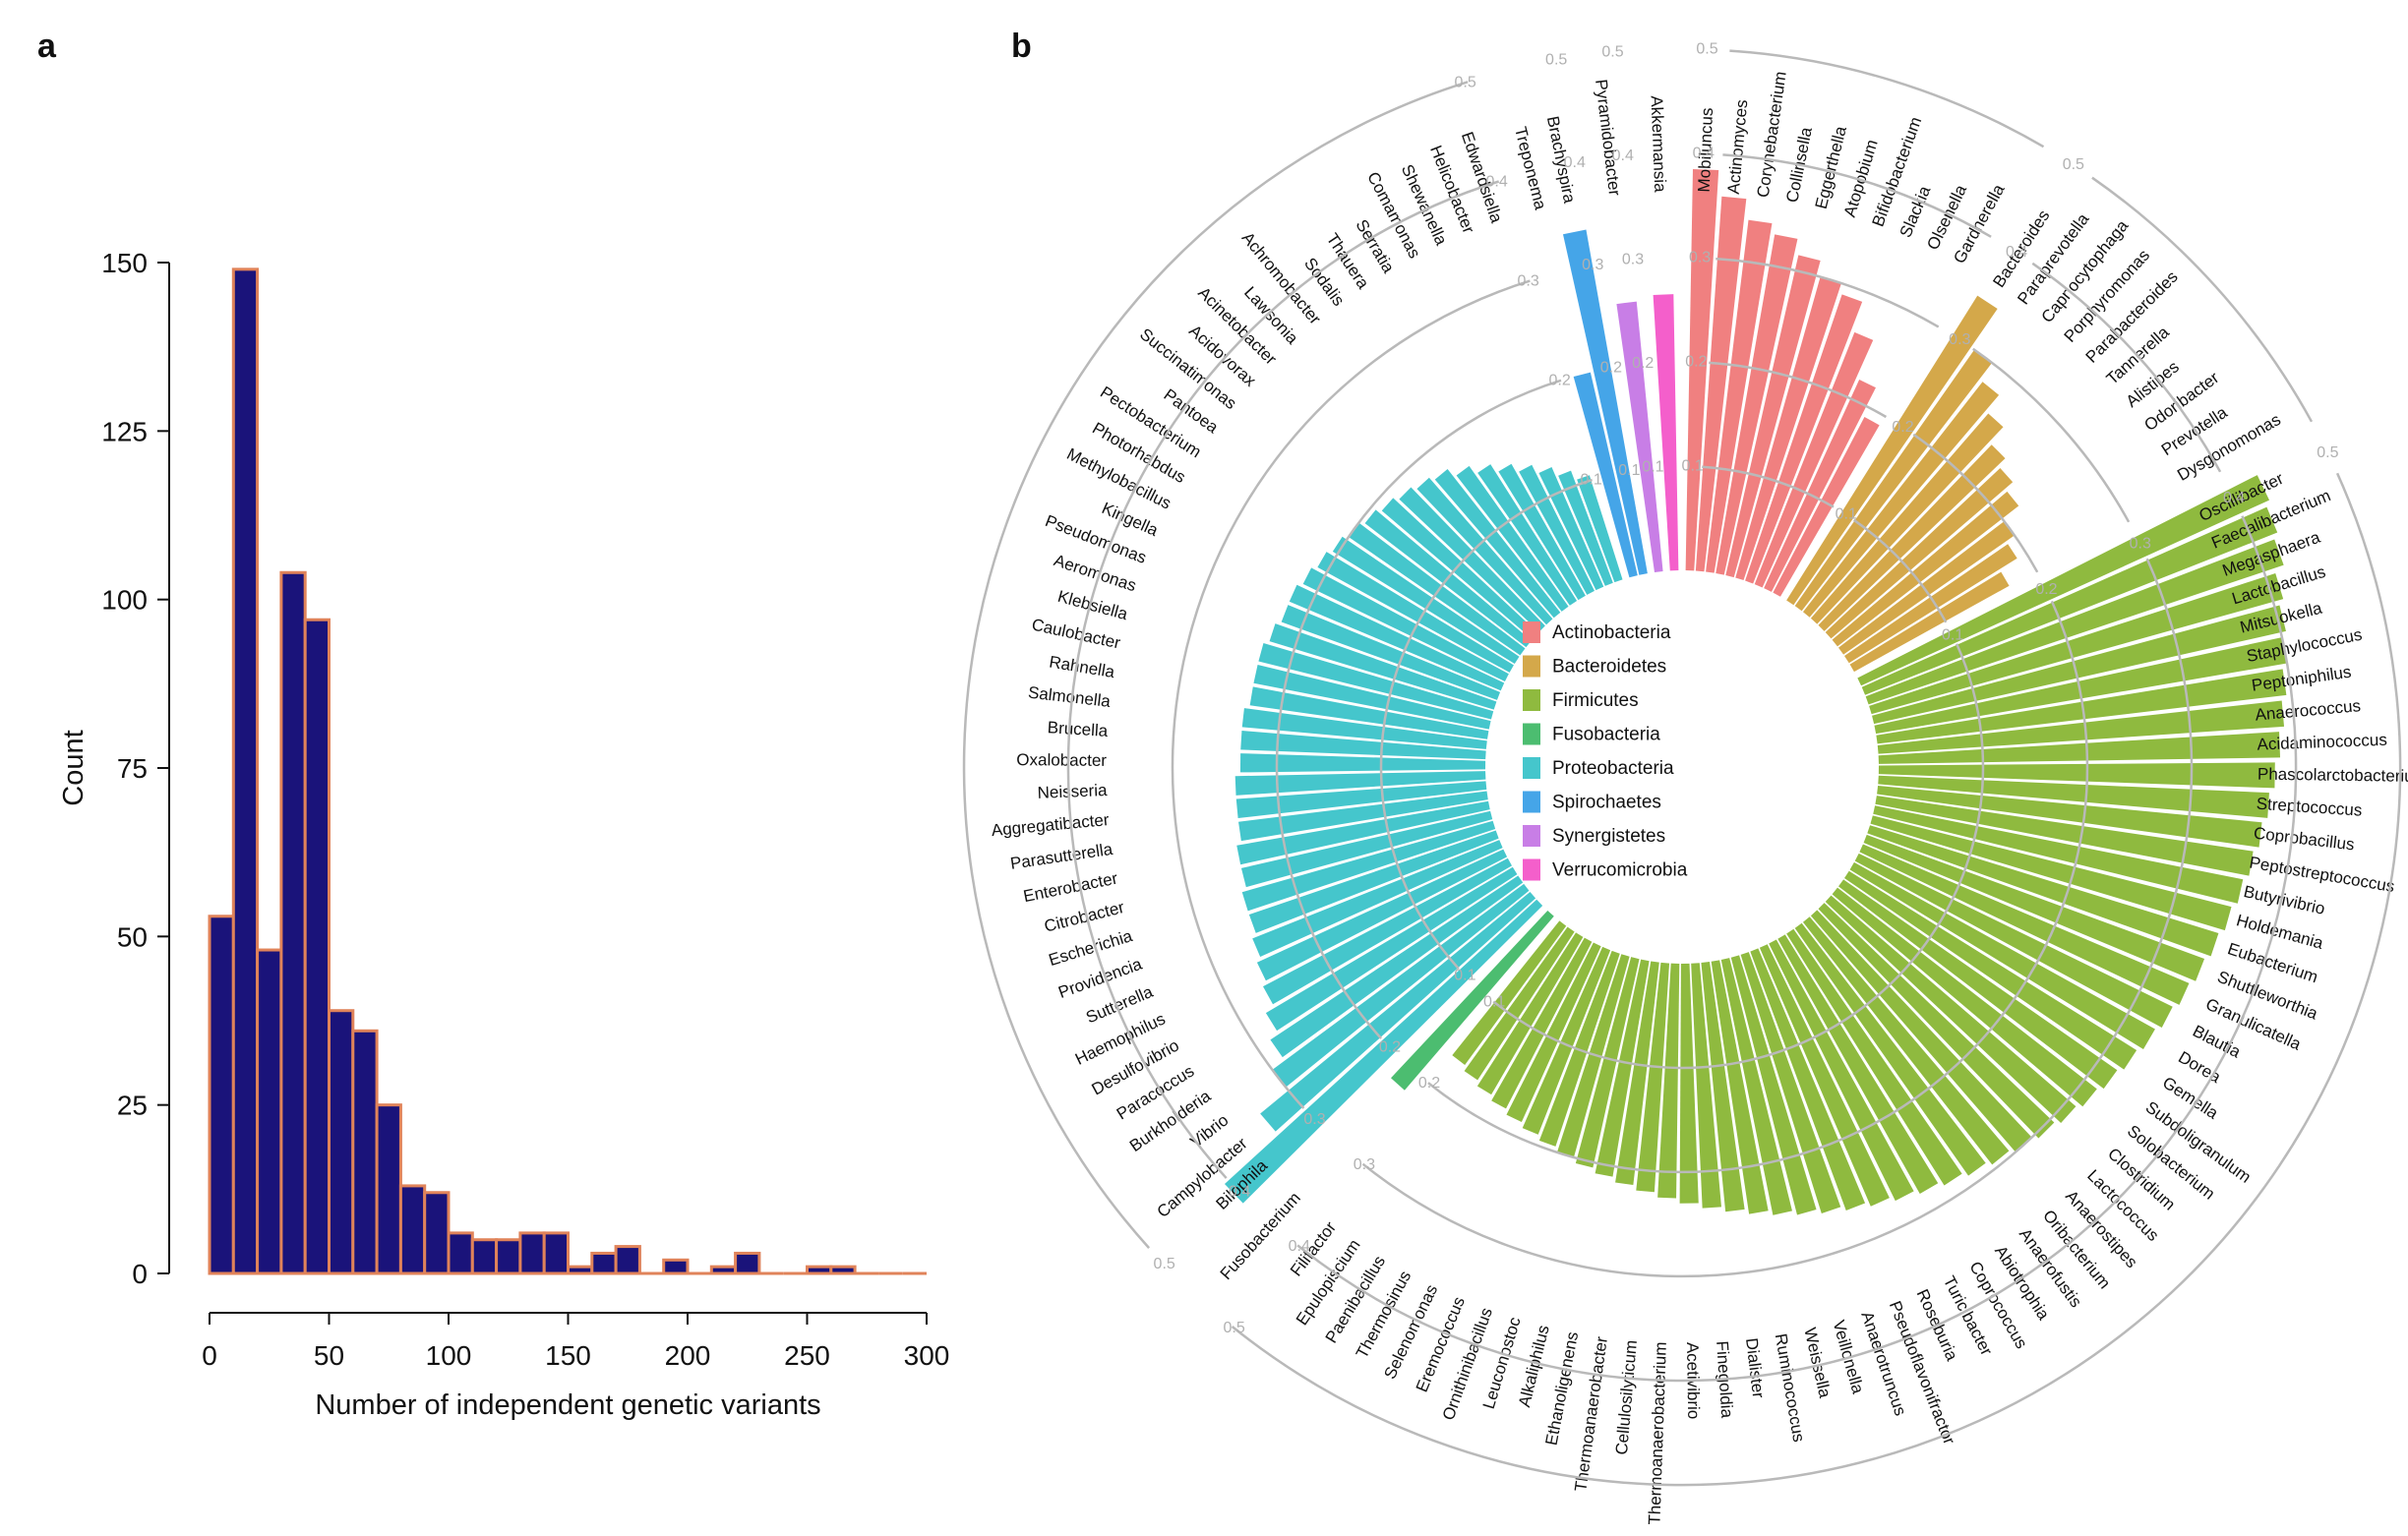 This screenshot has height=1536, width=2408. What do you see at coordinates (2309, 807) in the screenshot?
I see `genus-label: Streptococcus` at bounding box center [2309, 807].